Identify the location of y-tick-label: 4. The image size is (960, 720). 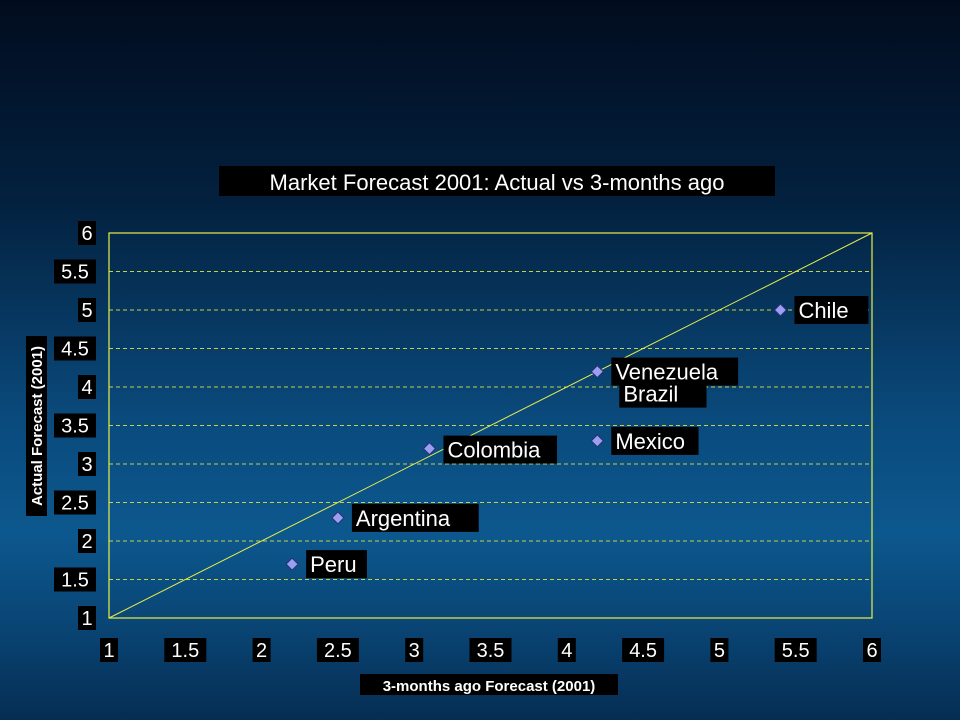
(86, 388).